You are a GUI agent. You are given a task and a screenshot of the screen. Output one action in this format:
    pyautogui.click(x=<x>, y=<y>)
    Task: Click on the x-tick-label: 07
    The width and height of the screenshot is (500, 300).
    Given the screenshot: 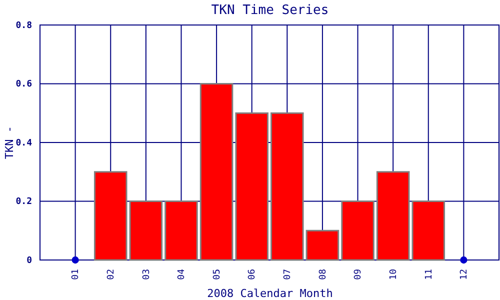 What is the action you would take?
    pyautogui.click(x=288, y=274)
    